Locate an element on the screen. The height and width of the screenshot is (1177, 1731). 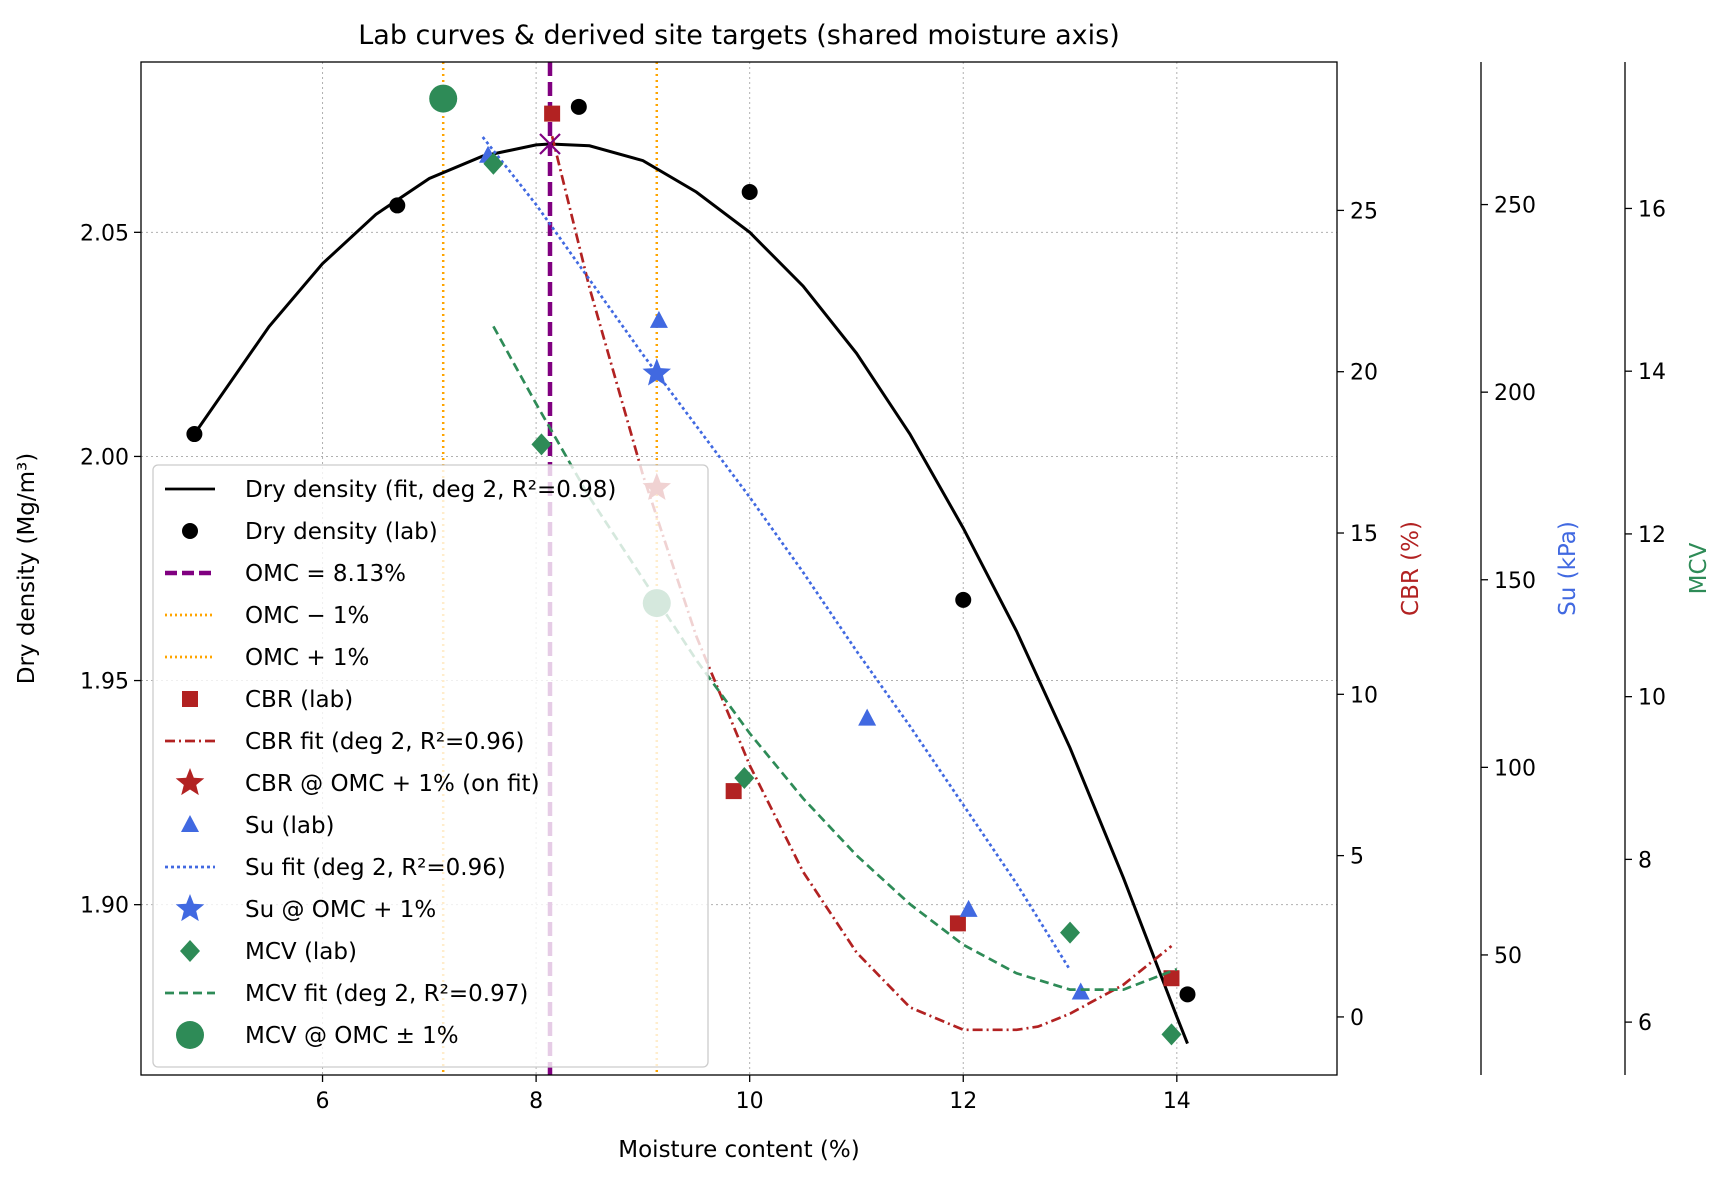
cbr-axis-label: CBR (%) is located at coordinates (1411, 568).